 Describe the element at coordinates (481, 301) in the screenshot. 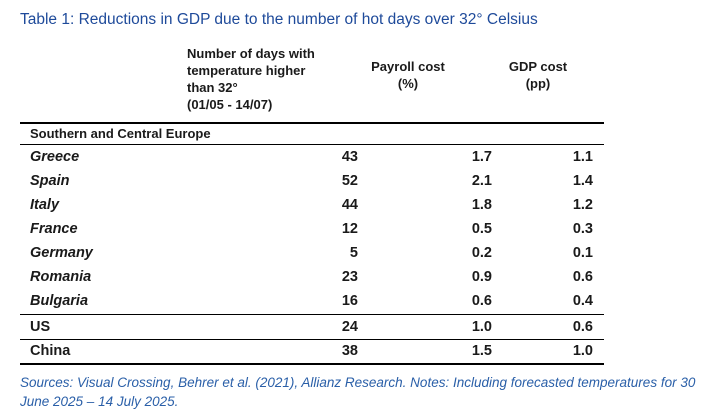

I see `payroll-cell: 0.6` at that location.